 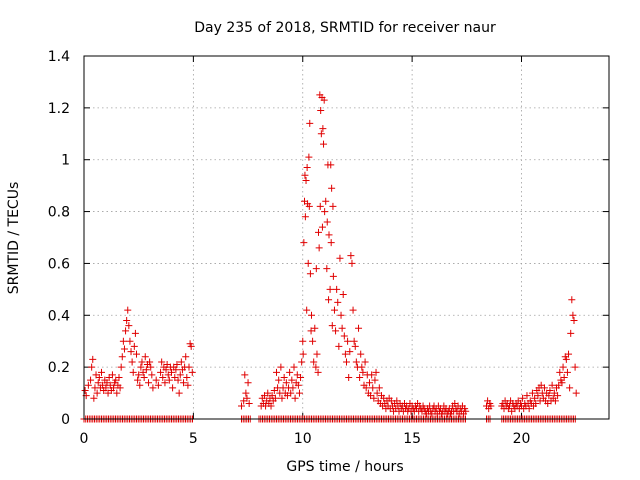 I want to click on y-tick-label: 0.6, so click(x=59, y=264).